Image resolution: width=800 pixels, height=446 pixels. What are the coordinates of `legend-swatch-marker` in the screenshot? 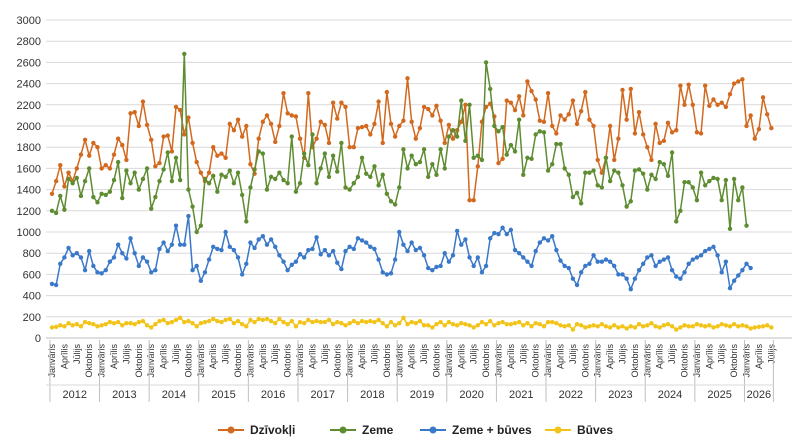 It's located at (231, 430).